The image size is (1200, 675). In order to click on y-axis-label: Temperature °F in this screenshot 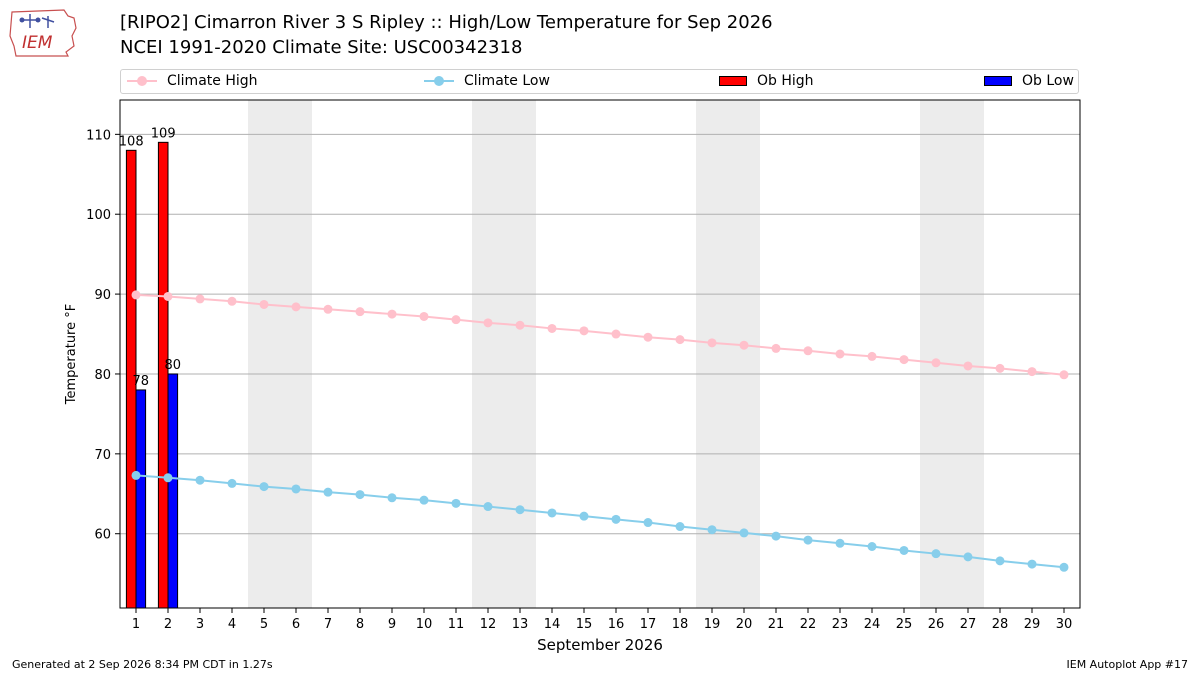, I will do `click(71, 354)`.